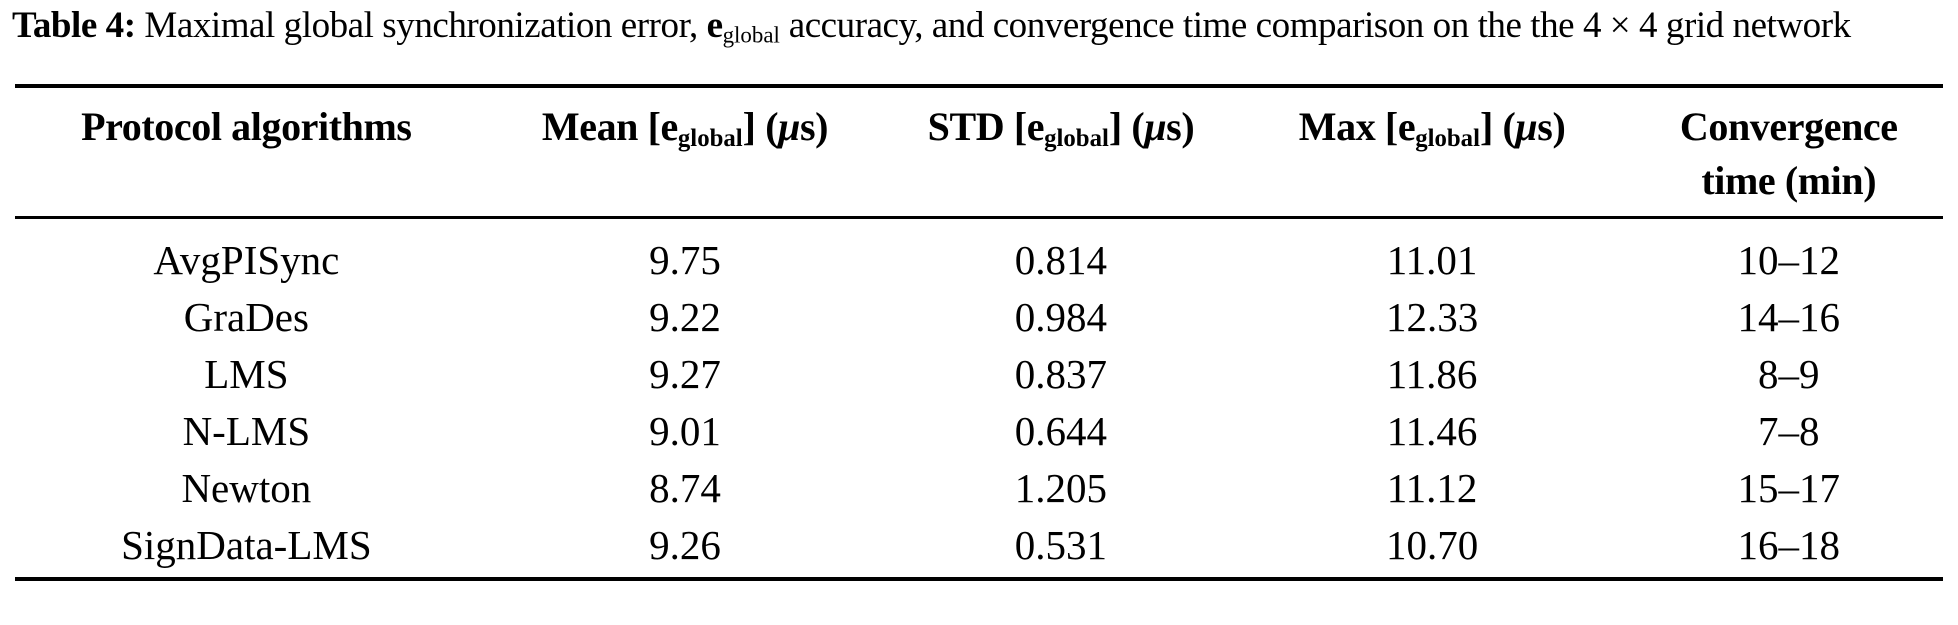  Describe the element at coordinates (246, 152) in the screenshot. I see `col-header-protocol-algorithms: Protocol algorithms` at that location.